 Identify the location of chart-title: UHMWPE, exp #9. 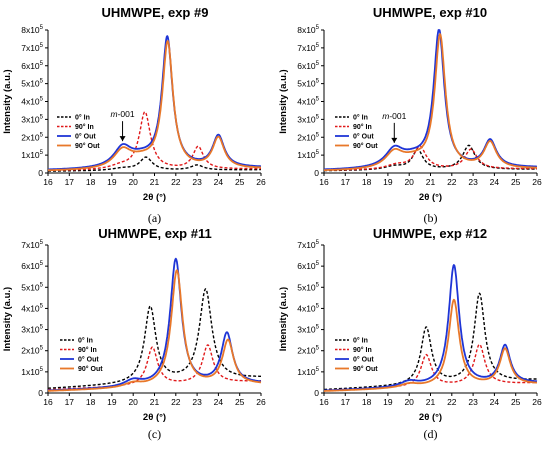
(155, 12).